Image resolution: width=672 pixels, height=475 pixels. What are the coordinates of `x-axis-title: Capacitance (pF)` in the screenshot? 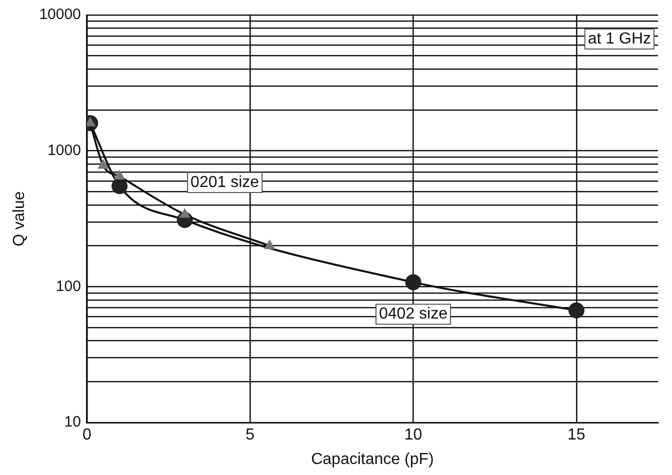 It's located at (372, 459).